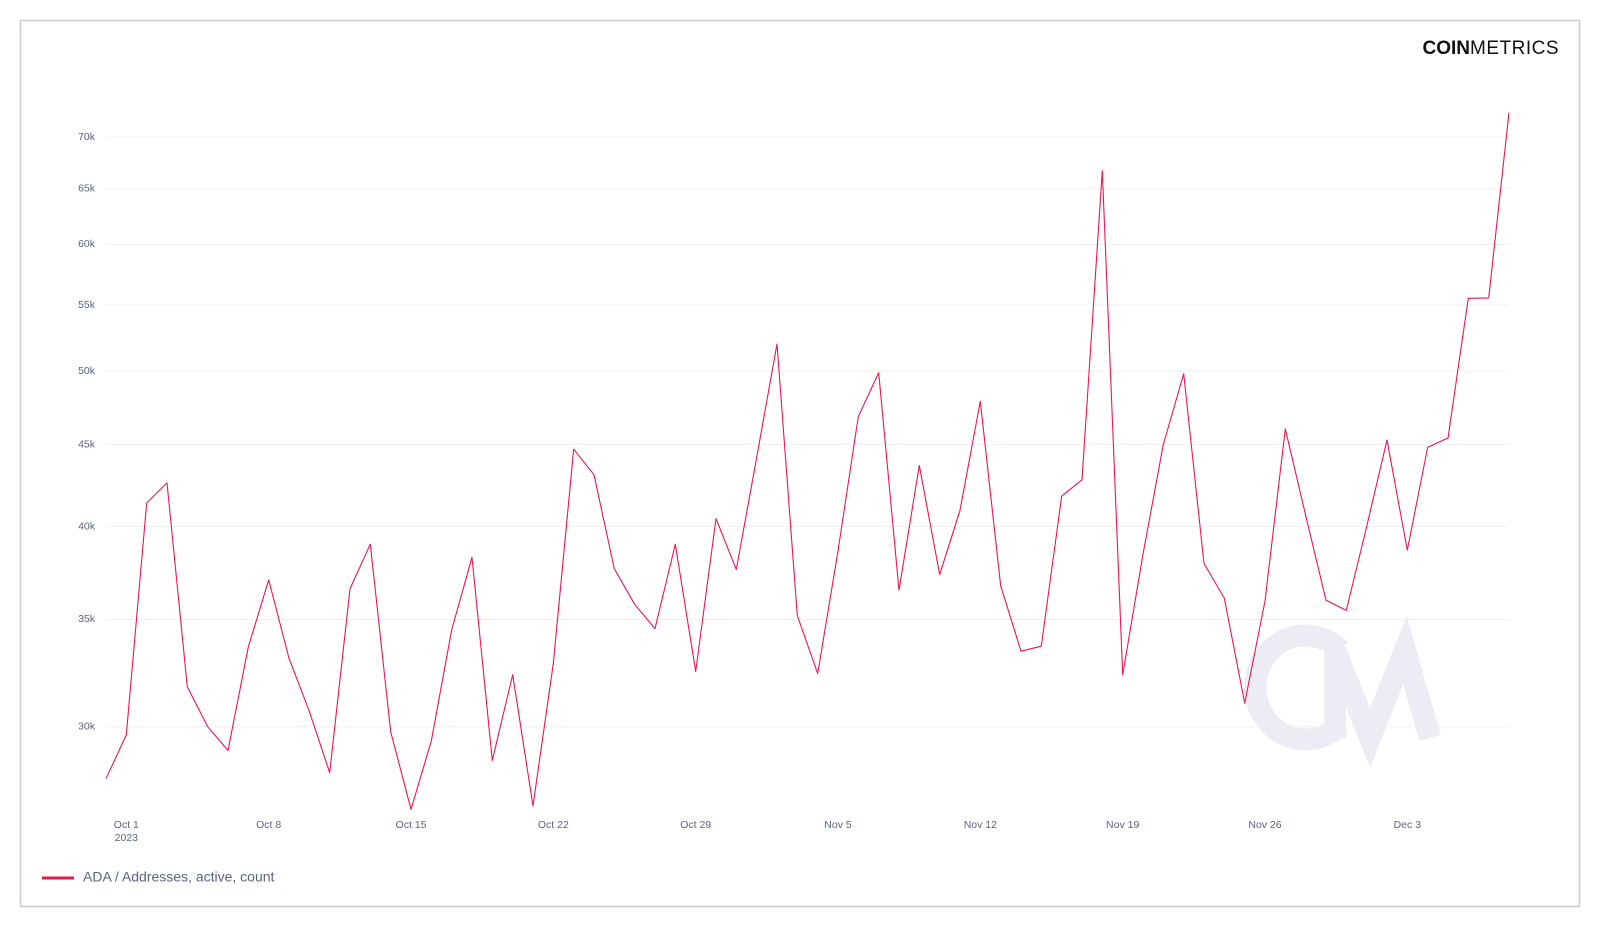 The image size is (1600, 928). What do you see at coordinates (411, 825) in the screenshot?
I see `x-tick-label: Oct 15` at bounding box center [411, 825].